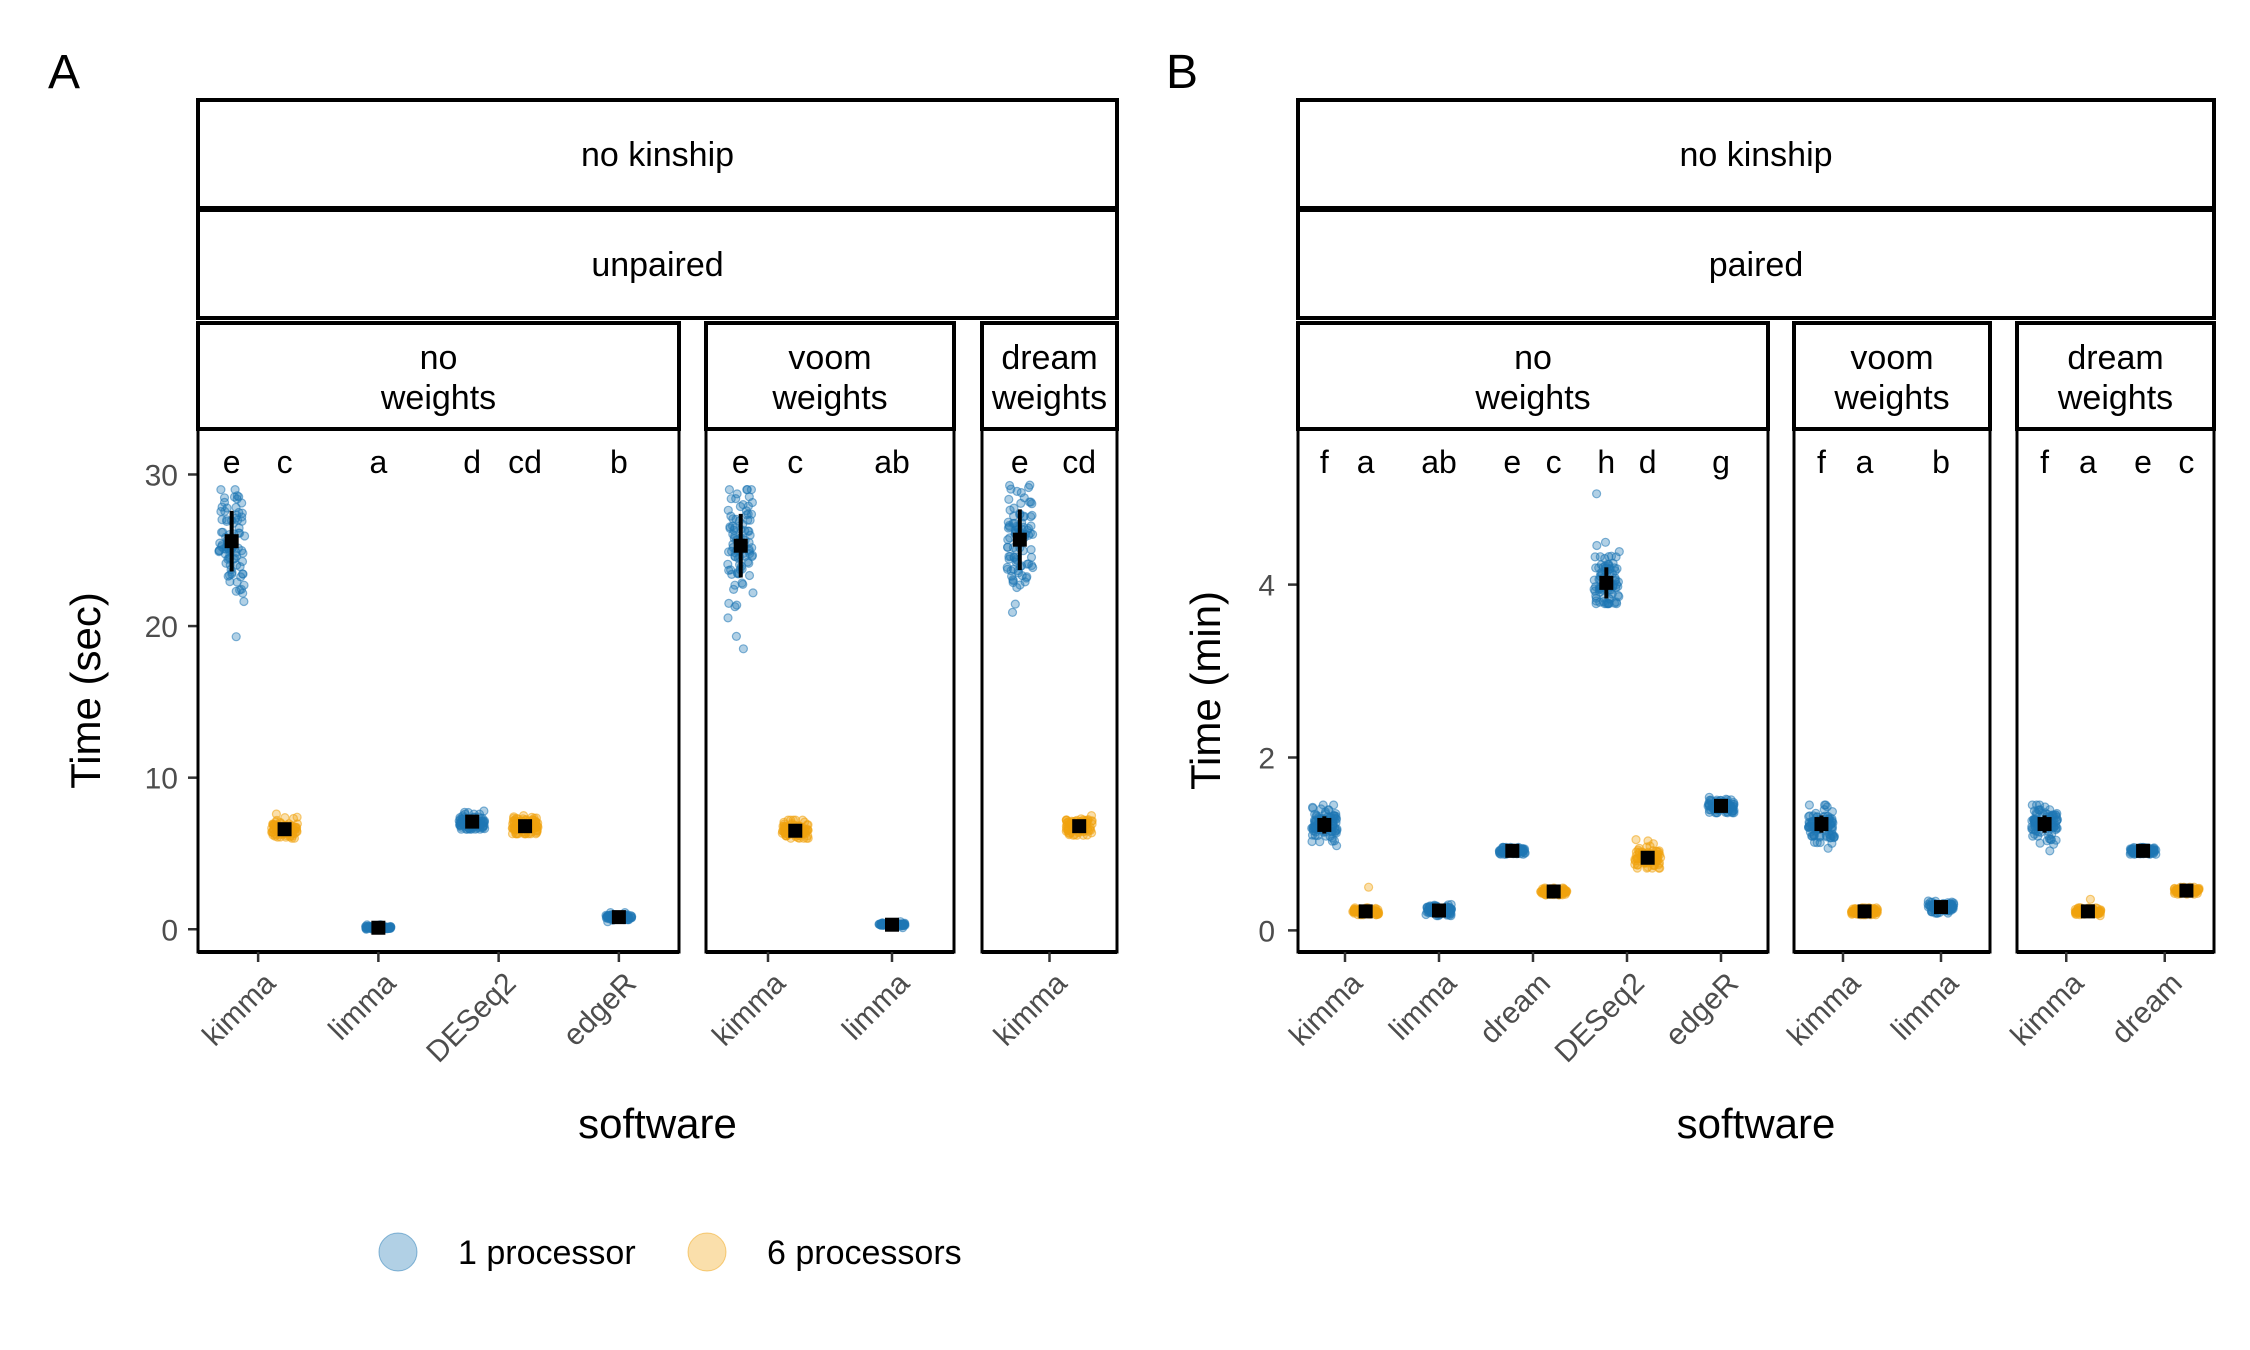 This screenshot has height=1350, width=2250. Describe the element at coordinates (1366, 462) in the screenshot. I see `significance-letter: a` at that location.